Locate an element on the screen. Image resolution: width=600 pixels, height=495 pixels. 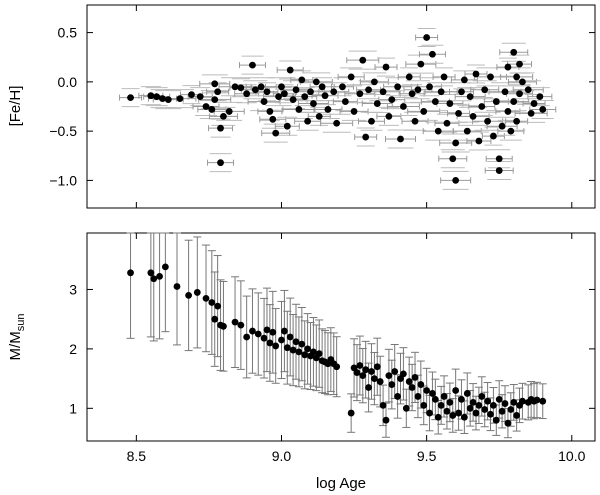
bottom-x-tick-label: 9.0 is located at coordinates (282, 456).